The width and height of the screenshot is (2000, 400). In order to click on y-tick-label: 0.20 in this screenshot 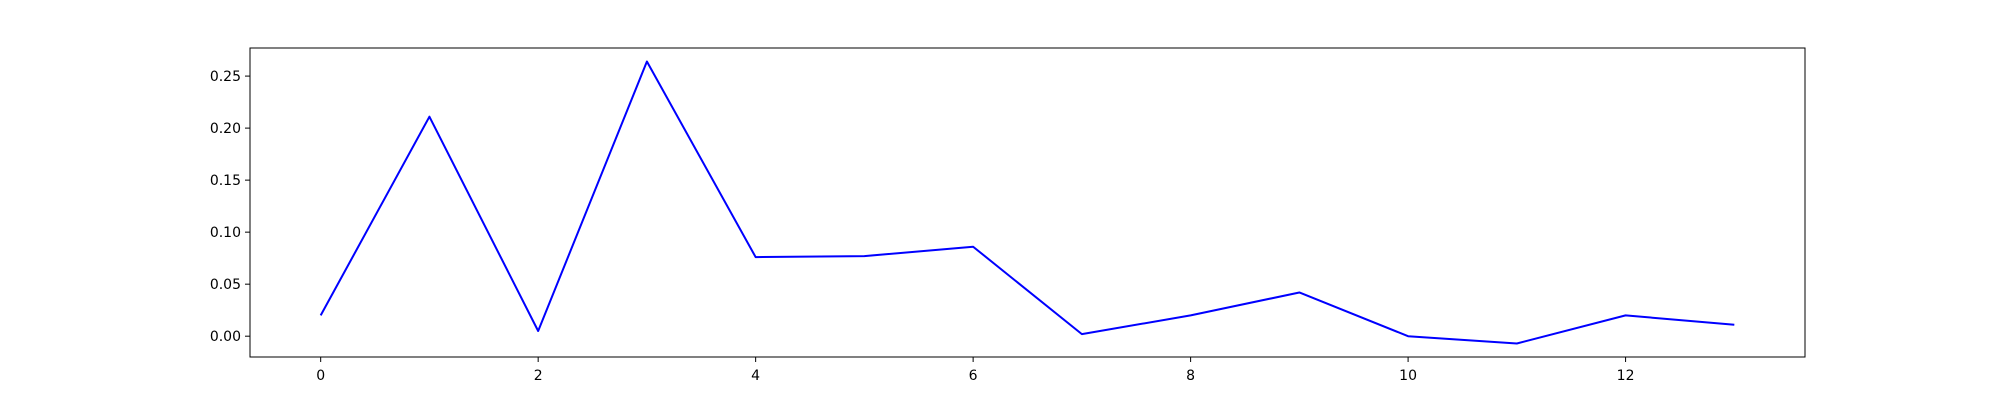, I will do `click(225, 129)`.